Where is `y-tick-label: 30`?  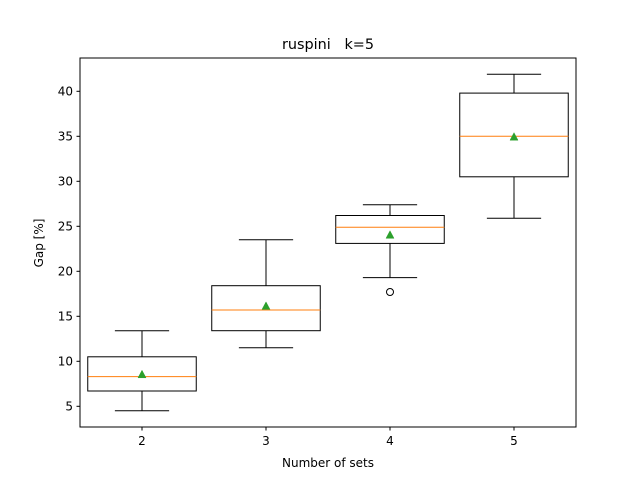
y-tick-label: 30 is located at coordinates (65, 182).